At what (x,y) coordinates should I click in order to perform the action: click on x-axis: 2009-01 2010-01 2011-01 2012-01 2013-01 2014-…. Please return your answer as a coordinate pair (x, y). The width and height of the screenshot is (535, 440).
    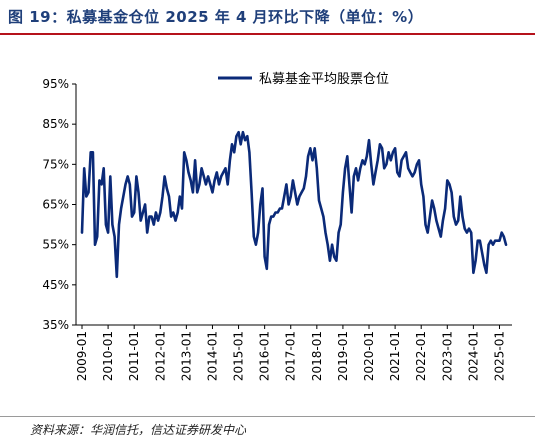
    Looking at the image, I should click on (293, 352).